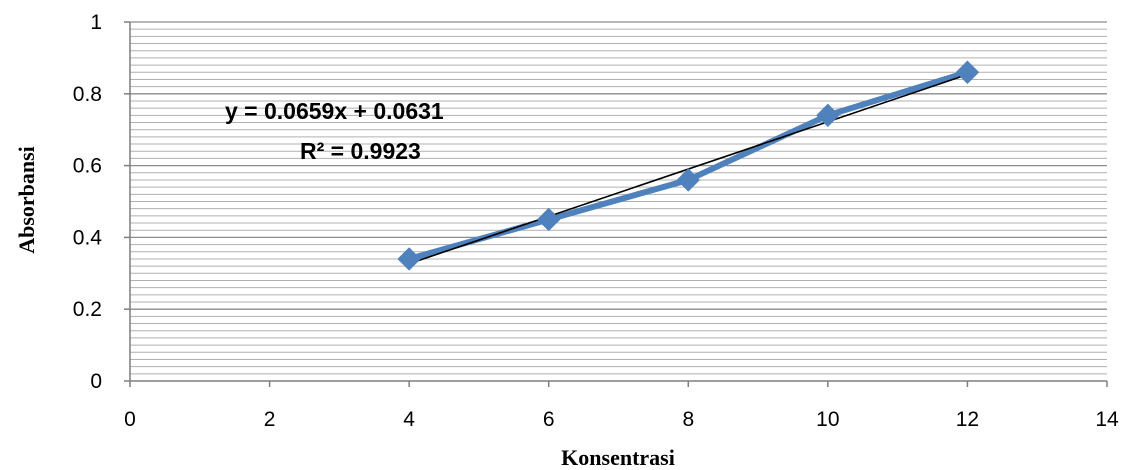  Describe the element at coordinates (1107, 419) in the screenshot. I see `x-tick-label: 14` at that location.